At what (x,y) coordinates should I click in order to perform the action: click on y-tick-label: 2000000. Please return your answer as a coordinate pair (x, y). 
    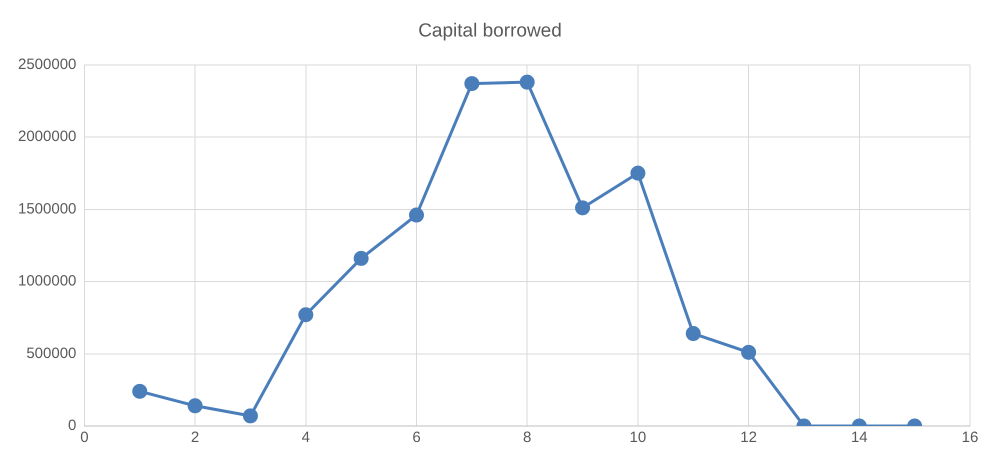
    Looking at the image, I should click on (47, 137).